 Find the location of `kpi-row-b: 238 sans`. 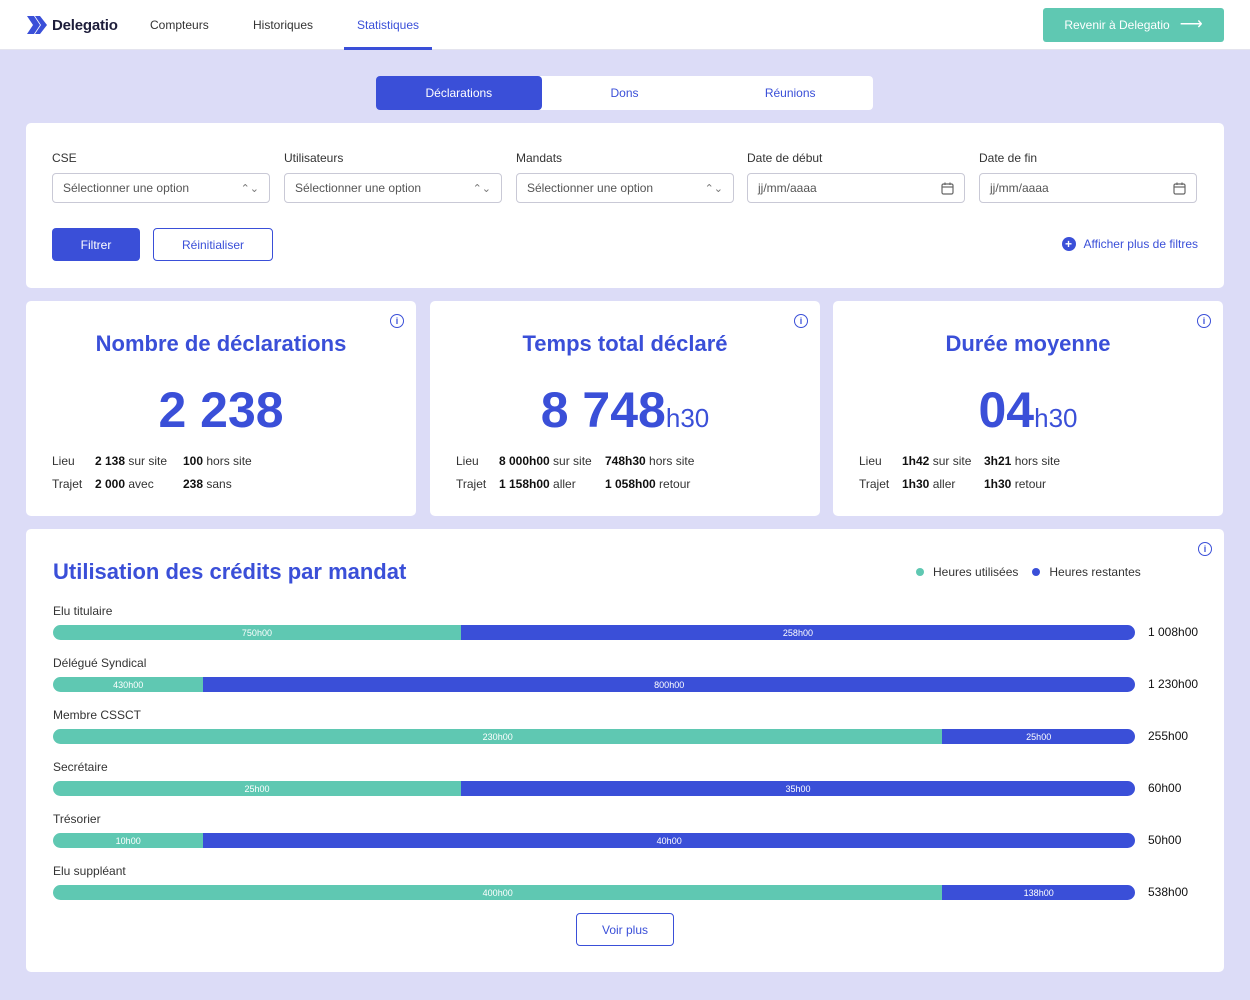

kpi-row-b: 238 sans is located at coordinates (207, 484).